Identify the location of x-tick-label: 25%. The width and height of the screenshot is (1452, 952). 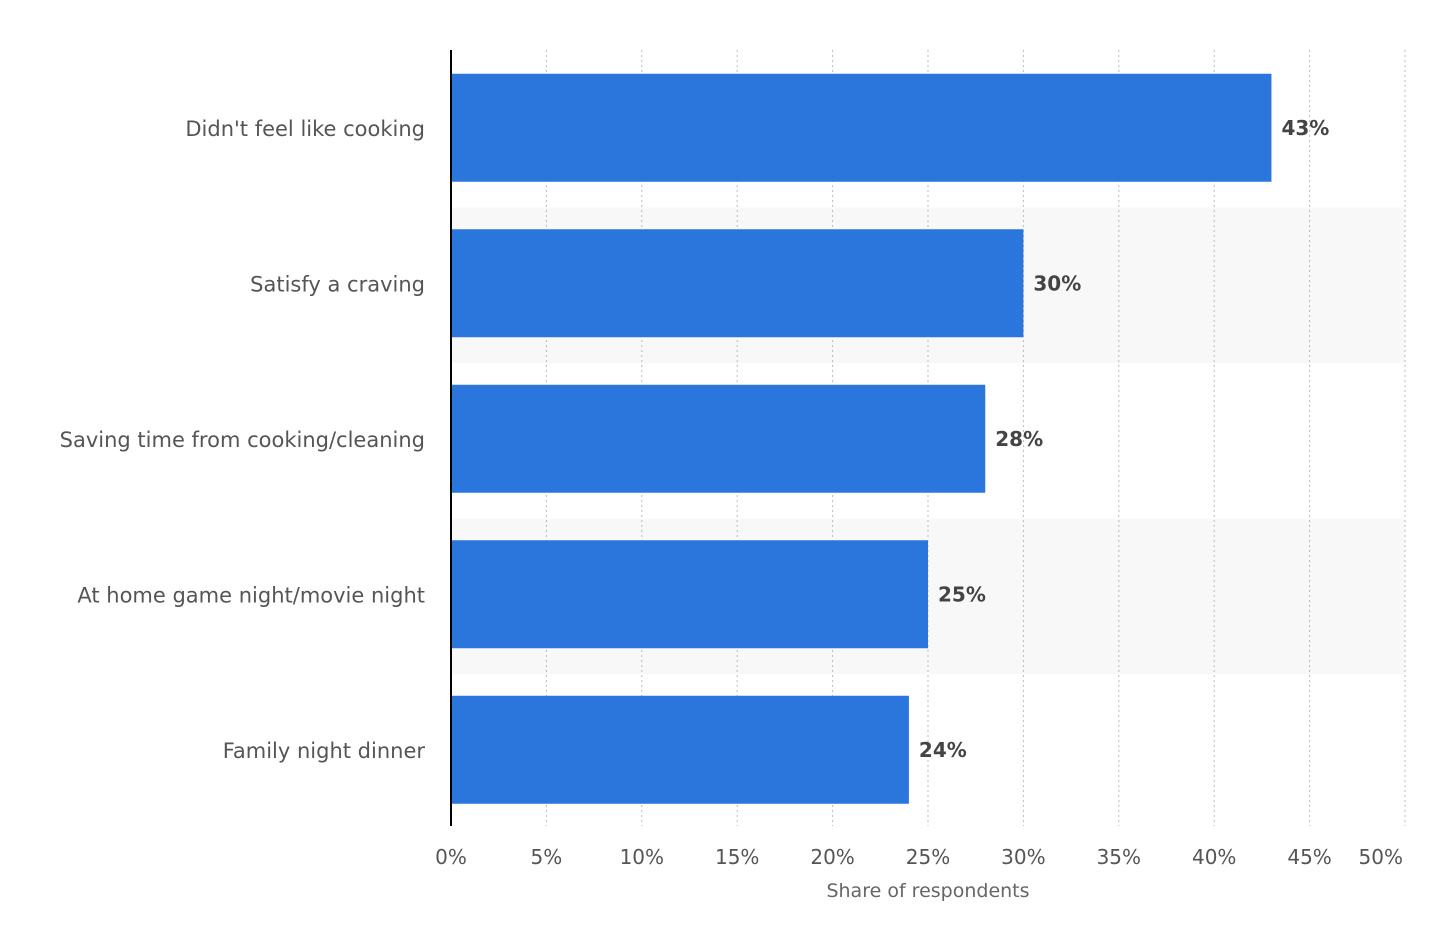
(928, 857).